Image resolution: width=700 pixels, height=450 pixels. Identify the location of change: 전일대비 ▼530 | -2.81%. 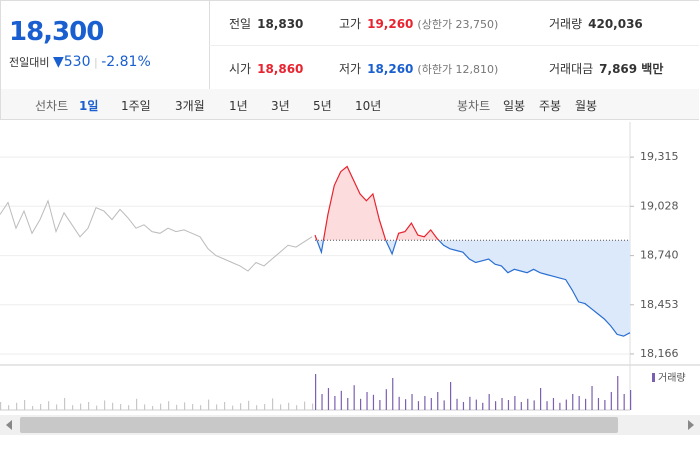
(80, 62).